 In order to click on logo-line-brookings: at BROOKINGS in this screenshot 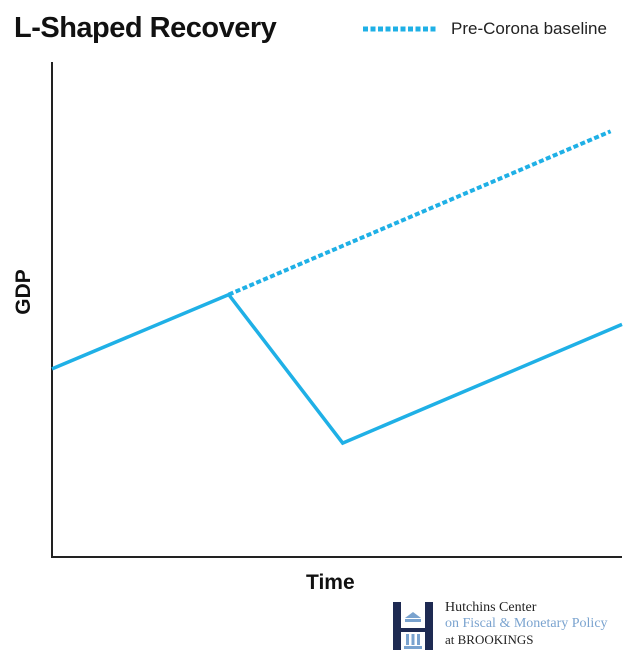, I will do `click(526, 640)`.